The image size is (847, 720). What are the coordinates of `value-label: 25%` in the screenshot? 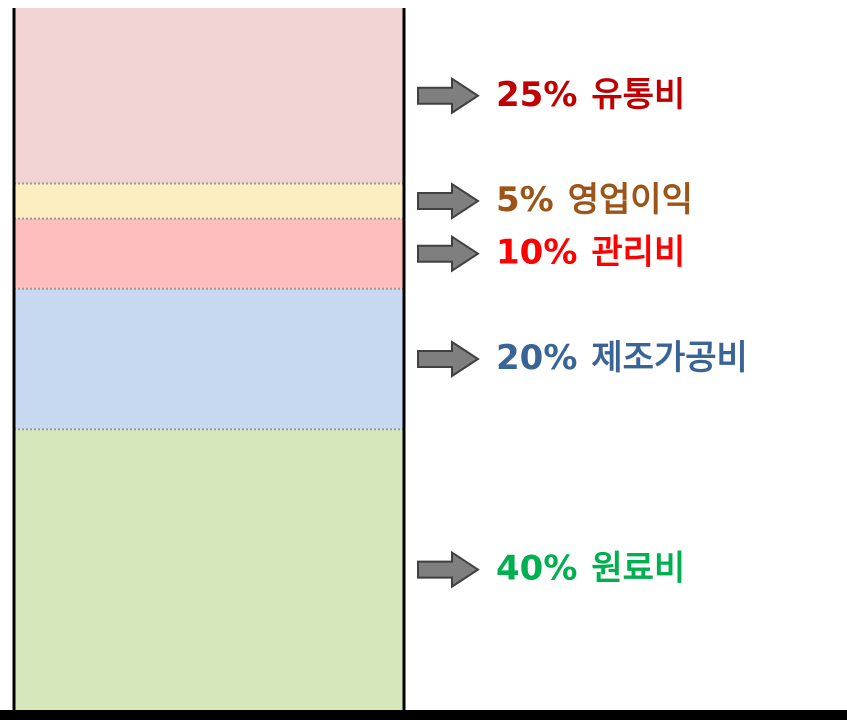 It's located at (536, 94).